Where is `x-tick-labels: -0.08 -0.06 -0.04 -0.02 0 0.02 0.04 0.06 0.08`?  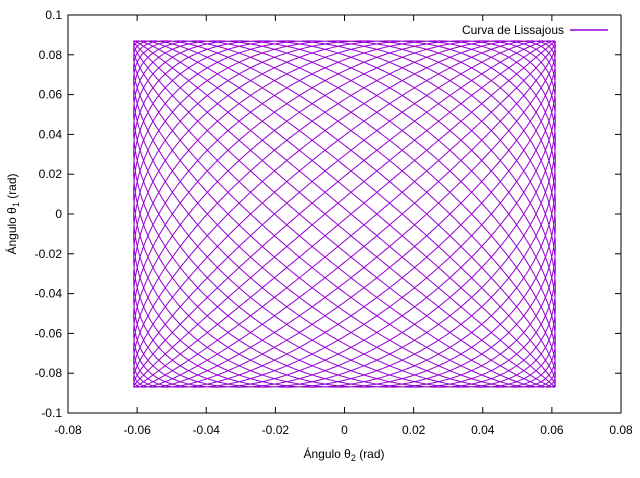
x-tick-labels: -0.08 -0.06 -0.04 -0.02 0 0.02 0.04 0.06 0.08 is located at coordinates (343, 430).